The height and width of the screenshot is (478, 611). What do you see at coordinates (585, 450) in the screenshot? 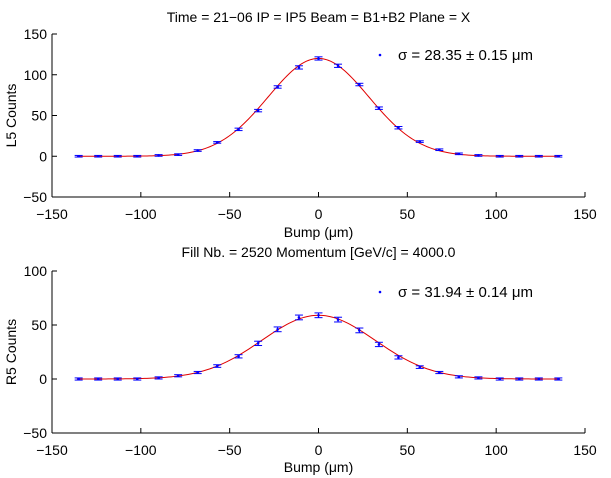
I see `x-tick-label: 150` at bounding box center [585, 450].